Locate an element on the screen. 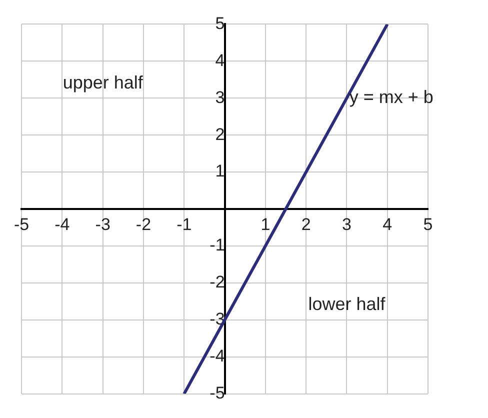  x-tick-label: 2 is located at coordinates (306, 224).